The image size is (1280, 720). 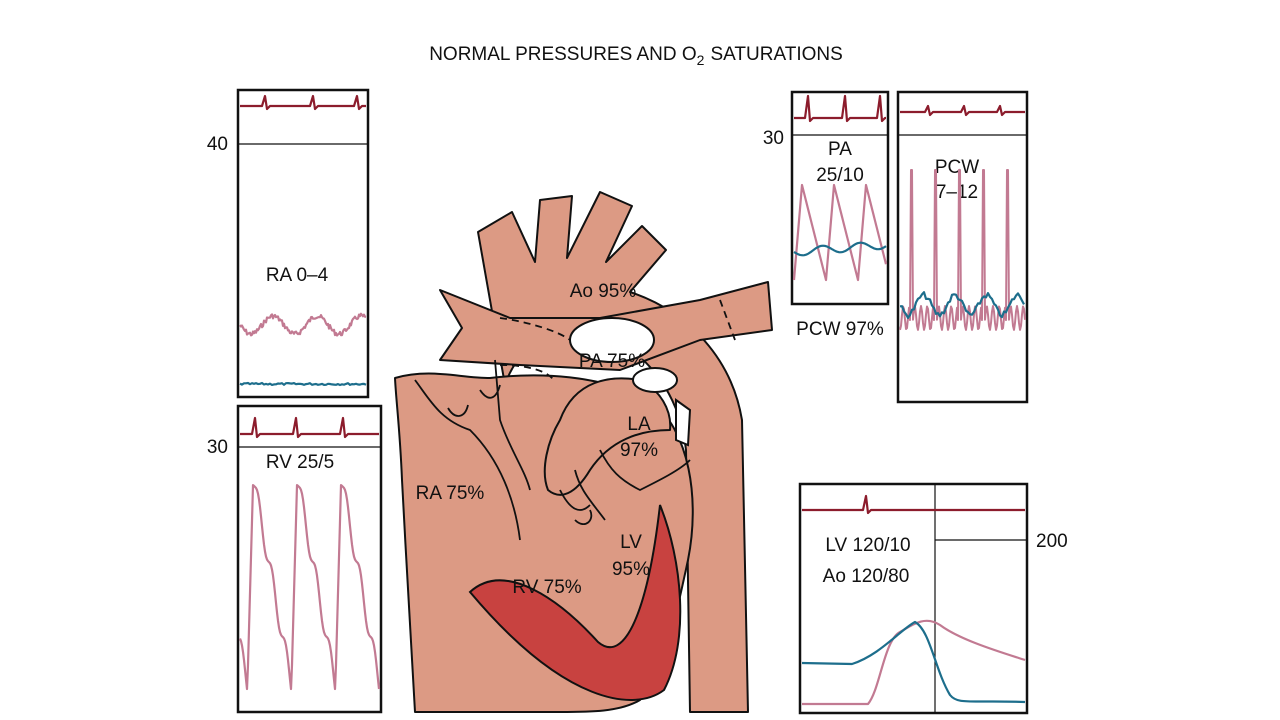 What do you see at coordinates (612, 361) in the screenshot?
I see `heart-label: PA 75%` at bounding box center [612, 361].